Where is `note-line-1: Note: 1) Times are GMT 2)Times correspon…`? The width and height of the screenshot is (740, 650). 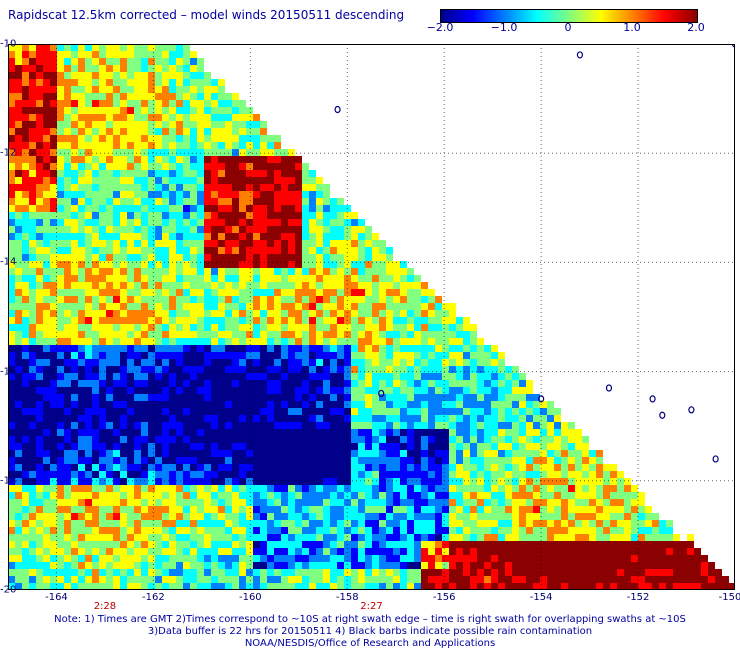 note-line-1: Note: 1) Times are GMT 2)Times correspon… is located at coordinates (370, 619).